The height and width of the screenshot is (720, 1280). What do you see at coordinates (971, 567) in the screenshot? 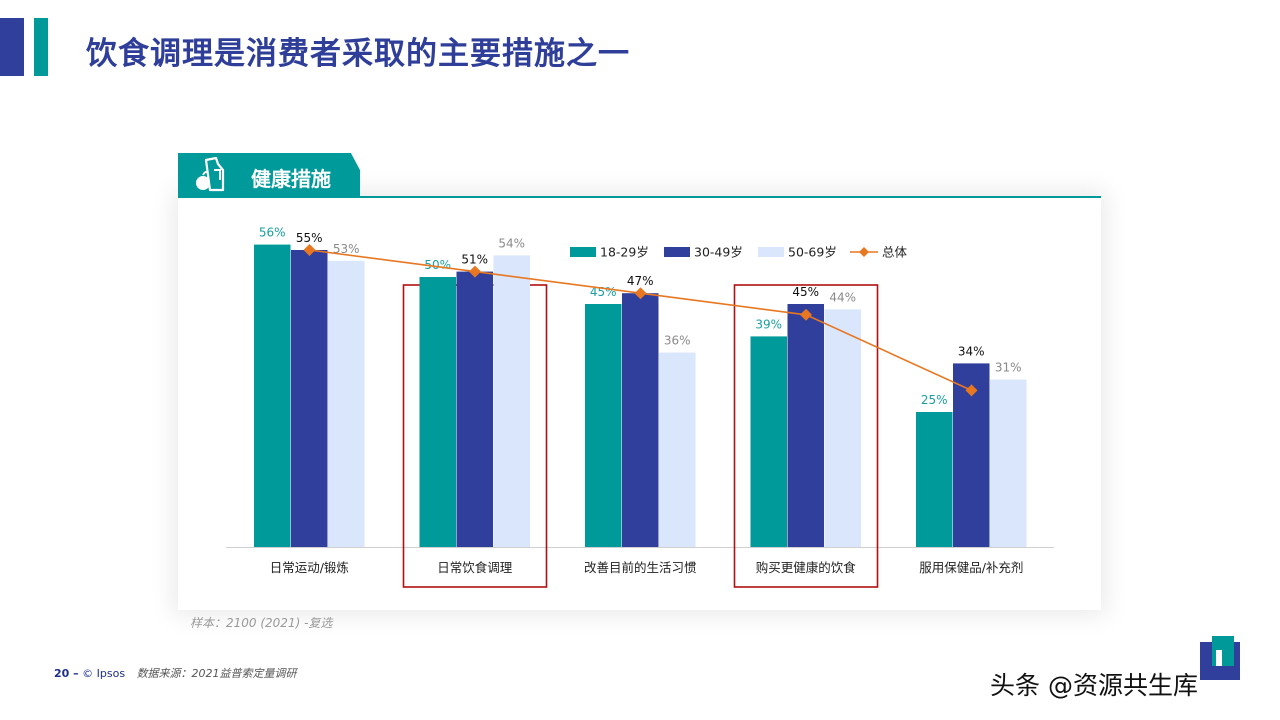
I see `x-tick-label-5: 服用保健品/补充剂` at bounding box center [971, 567].